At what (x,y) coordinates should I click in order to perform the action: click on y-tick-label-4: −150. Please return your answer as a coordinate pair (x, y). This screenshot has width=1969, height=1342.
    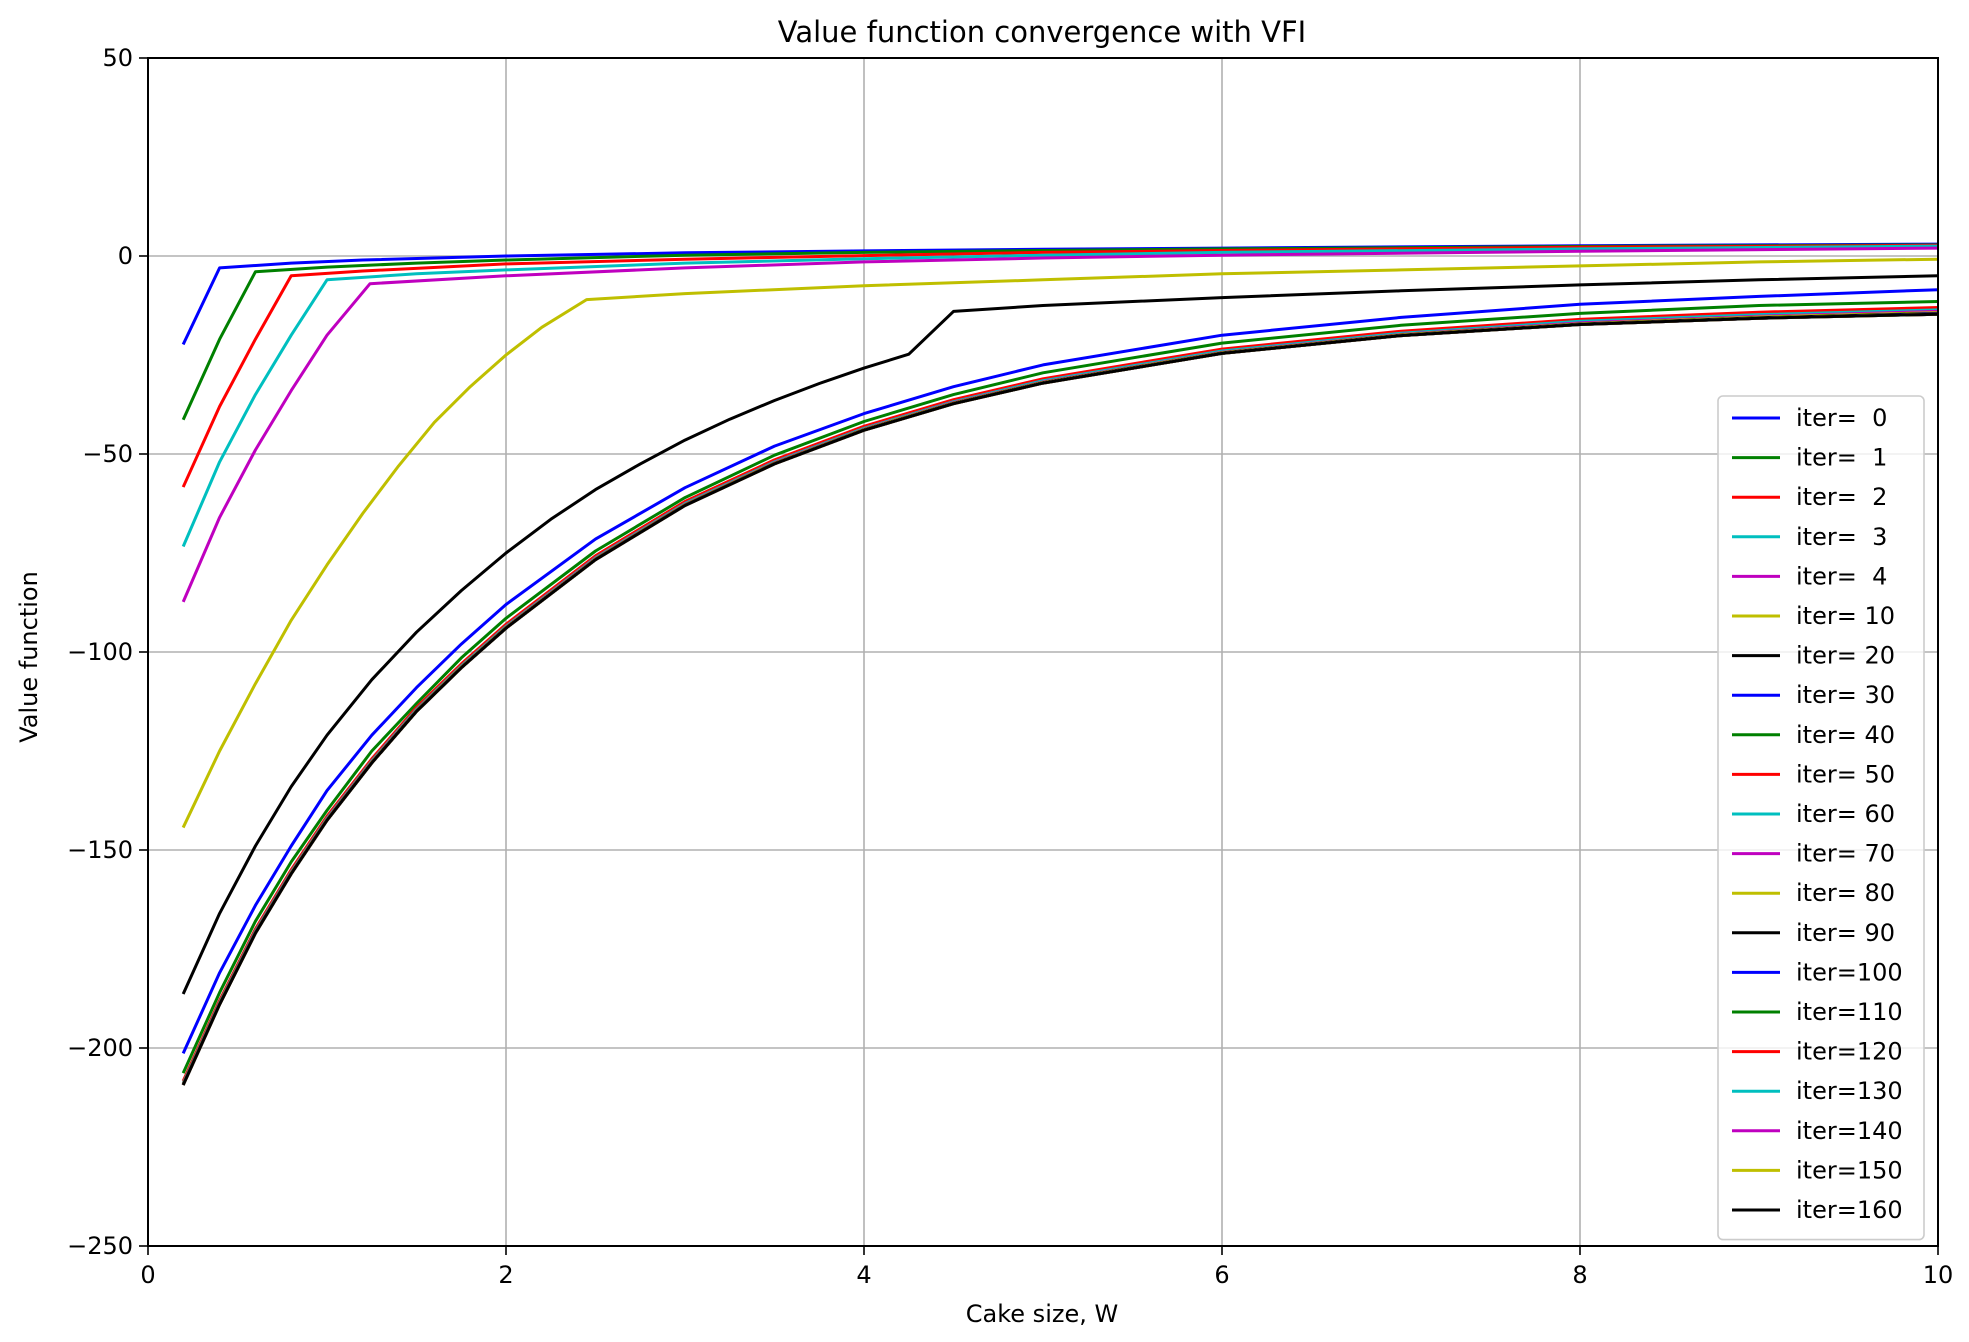
    Looking at the image, I should click on (100, 850).